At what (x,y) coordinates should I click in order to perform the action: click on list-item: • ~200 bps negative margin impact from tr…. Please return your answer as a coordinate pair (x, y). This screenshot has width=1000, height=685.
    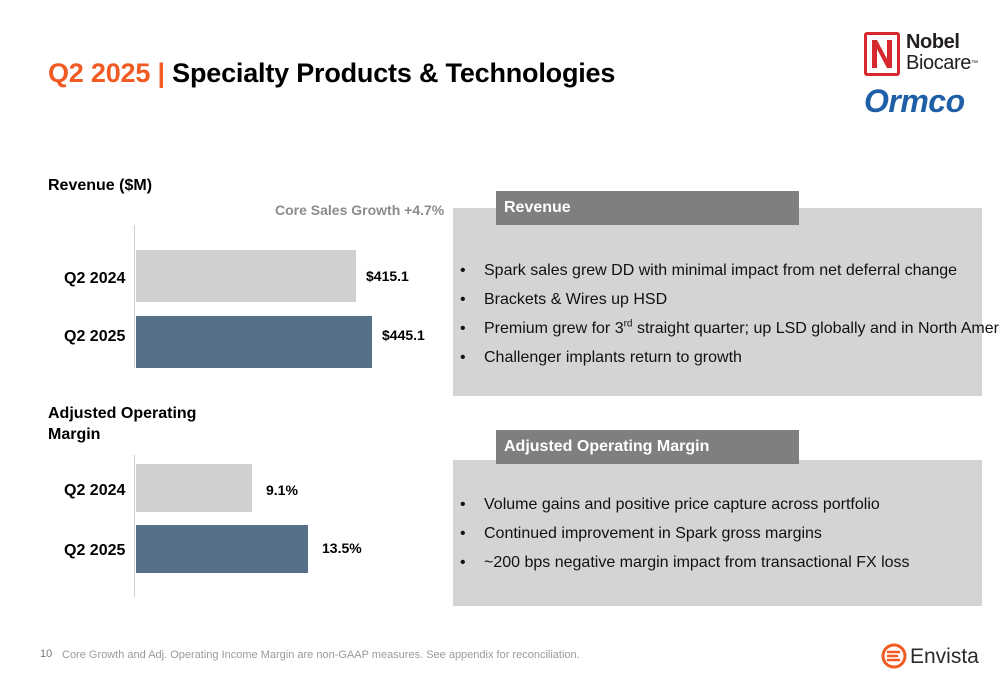
    Looking at the image, I should click on (685, 562).